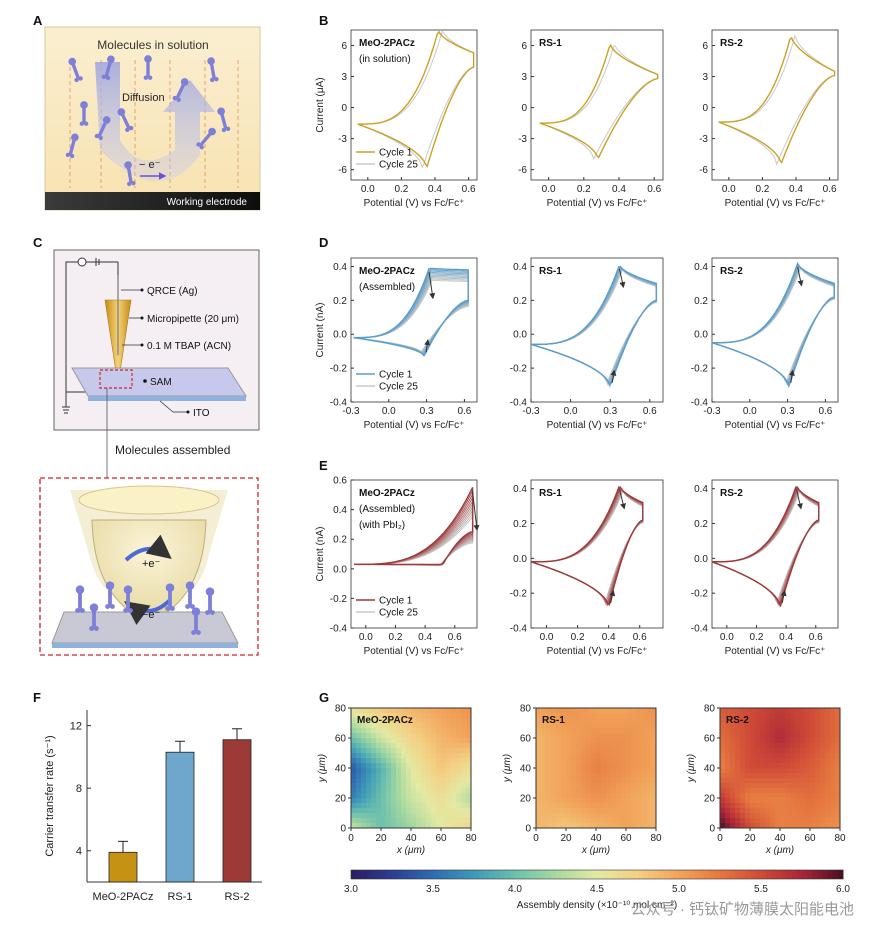 The width and height of the screenshot is (879, 944). I want to click on molecule-icon, so click(148, 67).